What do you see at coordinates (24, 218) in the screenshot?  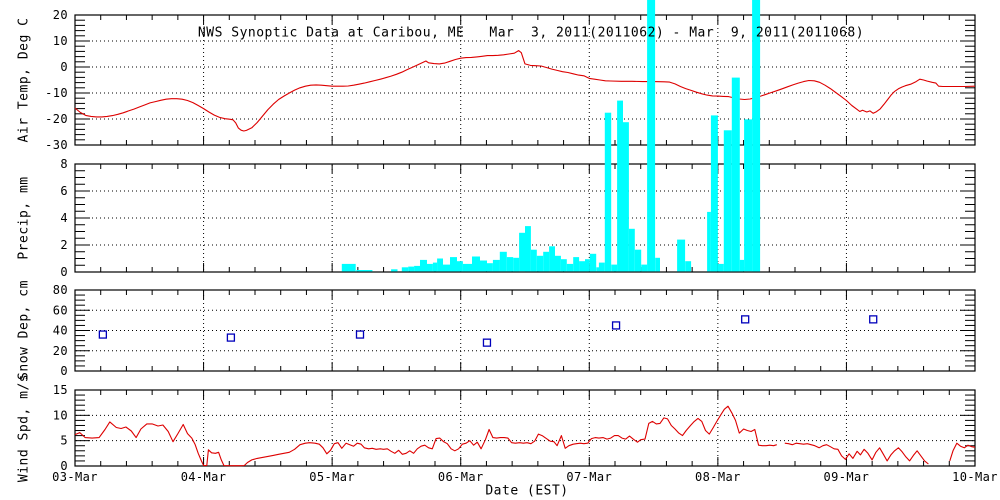 I see `y-axis-title-precip: Precip, mm` at bounding box center [24, 218].